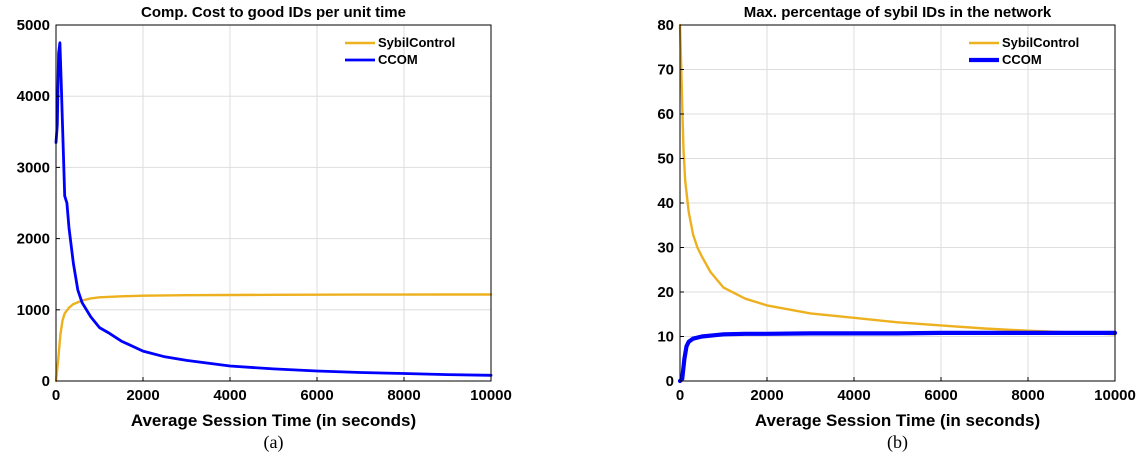  I want to click on y-tick-label-a: 1000, so click(33, 310).